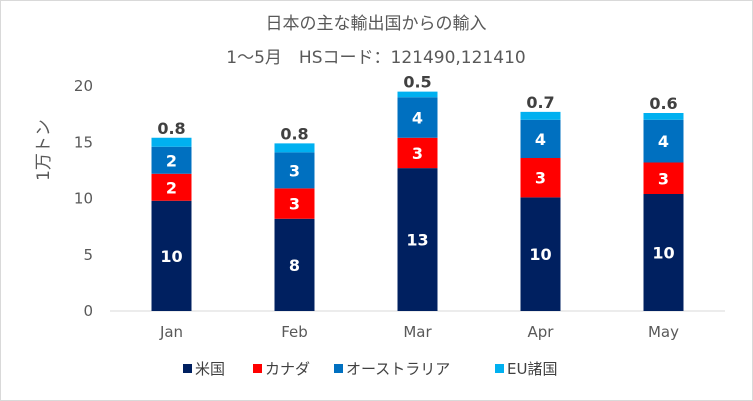 The image size is (753, 401). What do you see at coordinates (83, 86) in the screenshot?
I see `y-tick-label: 20` at bounding box center [83, 86].